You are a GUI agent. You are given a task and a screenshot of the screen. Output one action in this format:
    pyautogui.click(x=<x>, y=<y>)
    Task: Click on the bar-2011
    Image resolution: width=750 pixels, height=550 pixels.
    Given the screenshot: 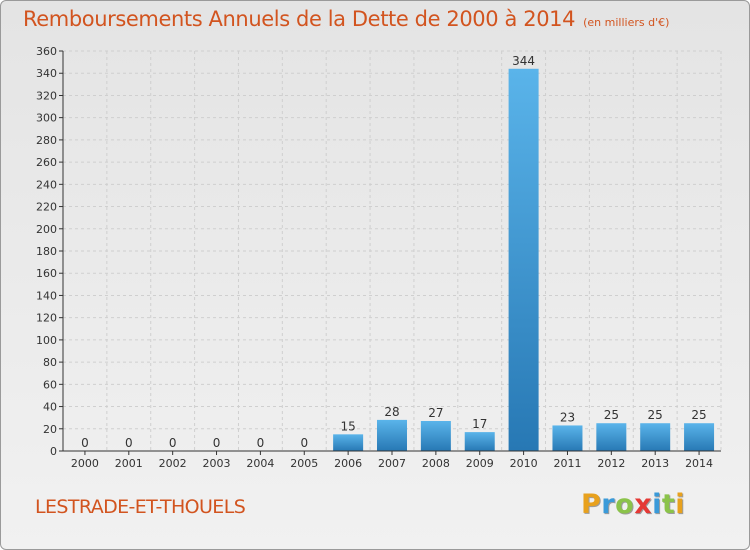 What is the action you would take?
    pyautogui.click(x=567, y=438)
    